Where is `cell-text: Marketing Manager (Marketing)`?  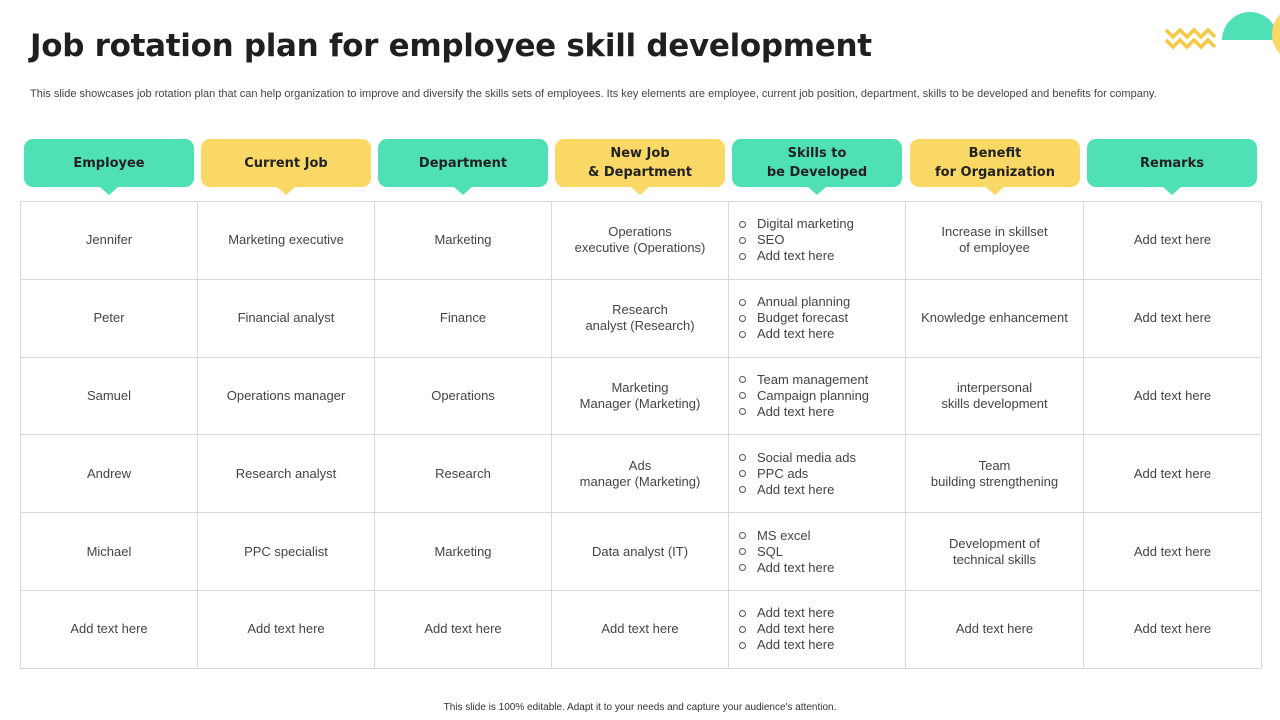
cell-text: Marketing Manager (Marketing) is located at coordinates (640, 395).